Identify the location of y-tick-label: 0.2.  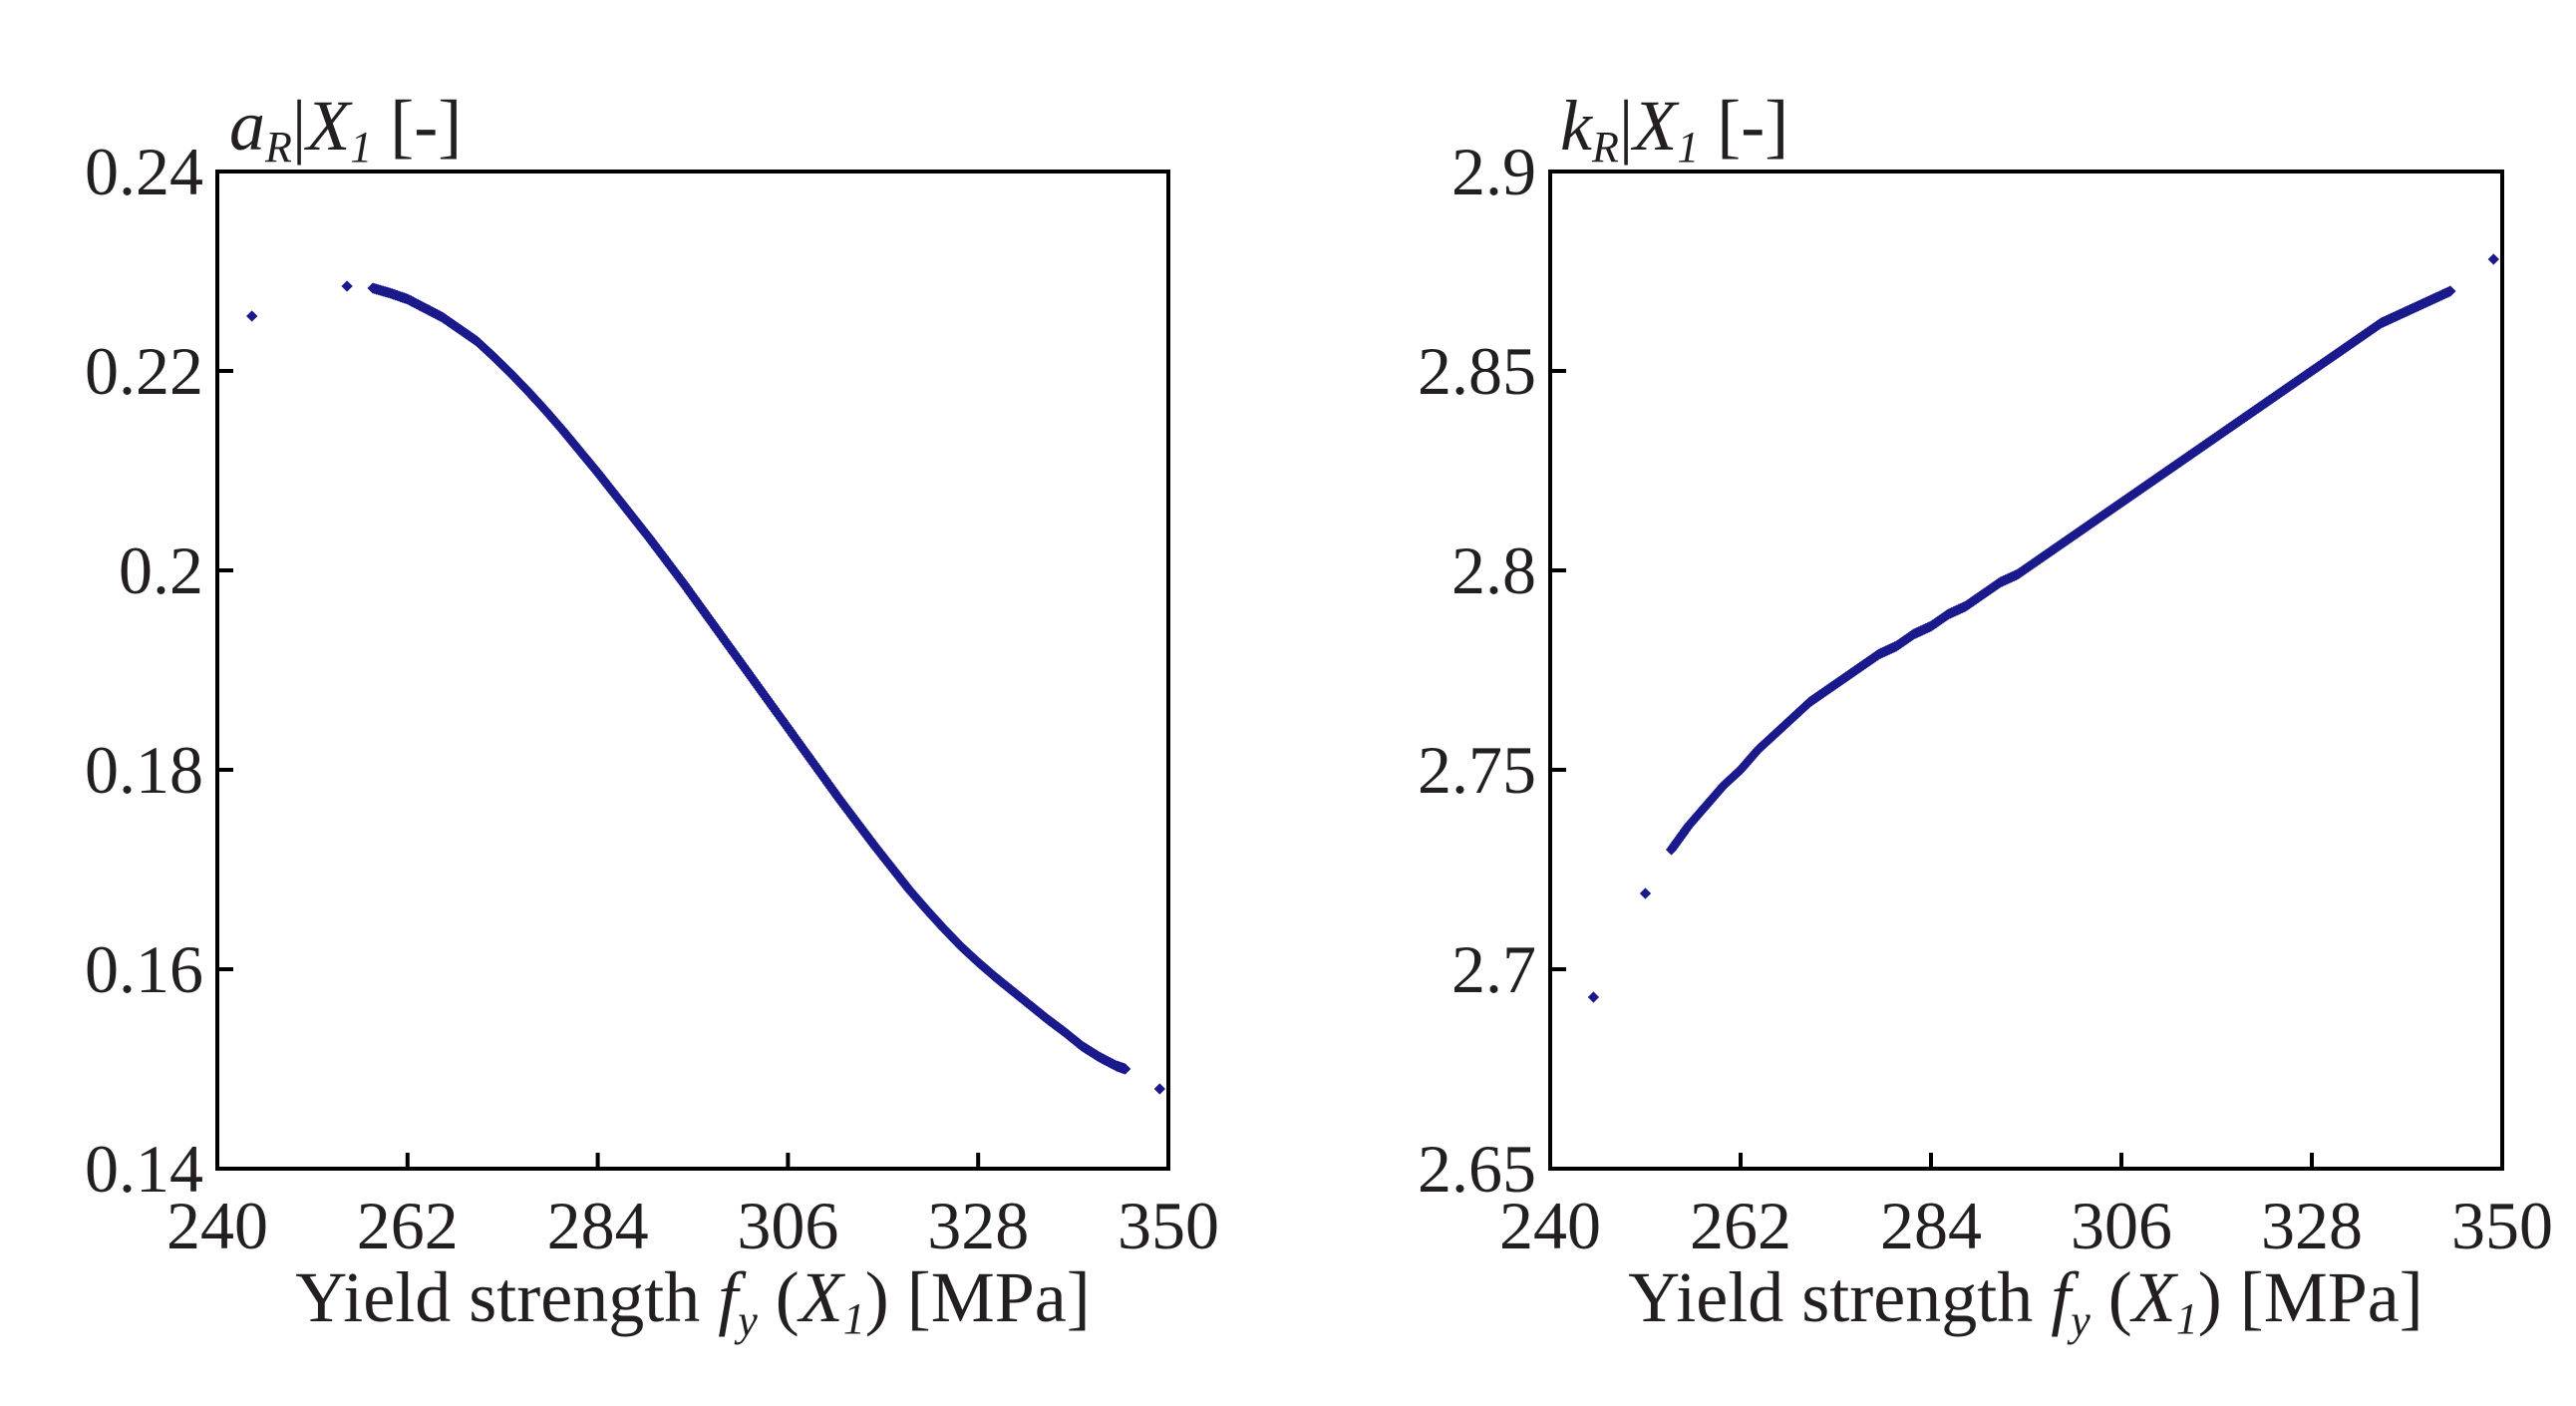
(161, 570).